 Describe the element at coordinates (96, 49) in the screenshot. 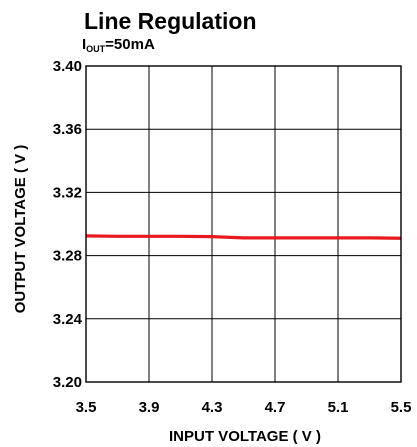

I see `chart-subtitle-sub: OUT` at that location.